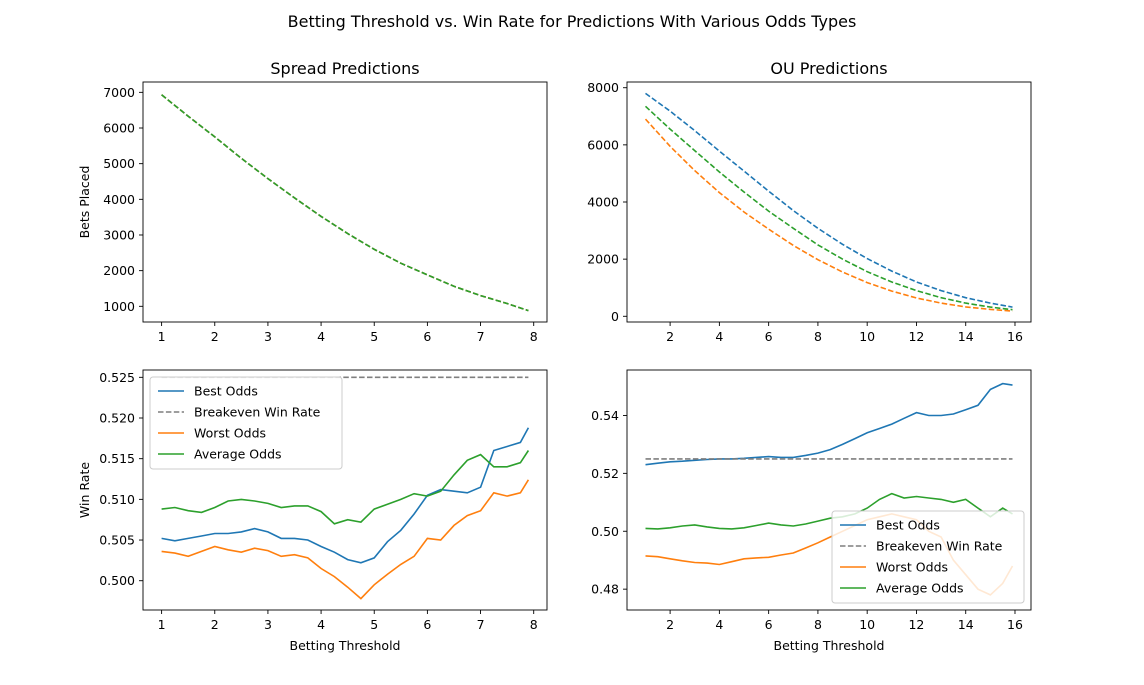 The width and height of the screenshot is (1144, 685). Describe the element at coordinates (605, 473) in the screenshot. I see `y-tick-label: 0.52` at that location.